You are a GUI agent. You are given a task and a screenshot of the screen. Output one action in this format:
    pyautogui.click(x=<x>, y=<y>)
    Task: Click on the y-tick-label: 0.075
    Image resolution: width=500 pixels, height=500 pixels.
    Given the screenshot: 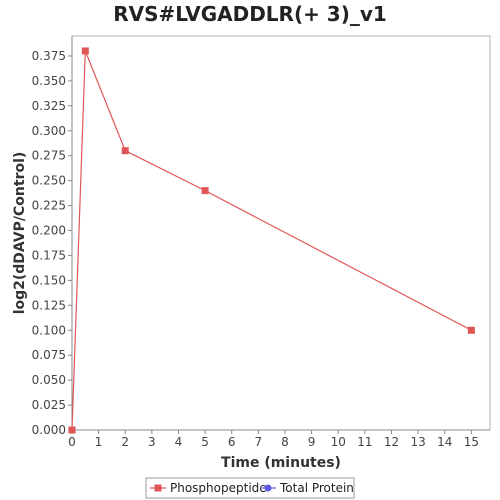 What is the action you would take?
    pyautogui.click(x=49, y=355)
    